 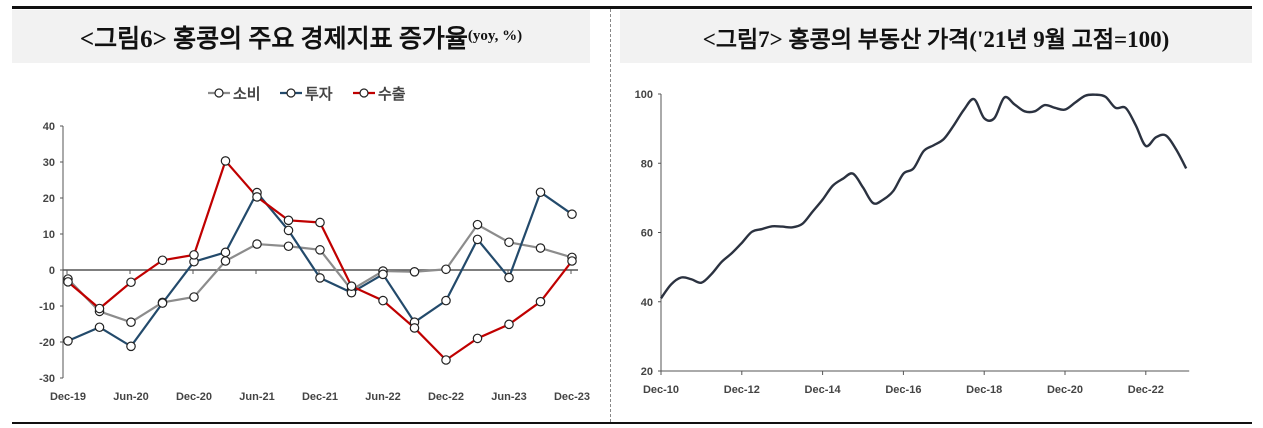 I want to click on y-tick-label: -20, so click(x=47, y=343).